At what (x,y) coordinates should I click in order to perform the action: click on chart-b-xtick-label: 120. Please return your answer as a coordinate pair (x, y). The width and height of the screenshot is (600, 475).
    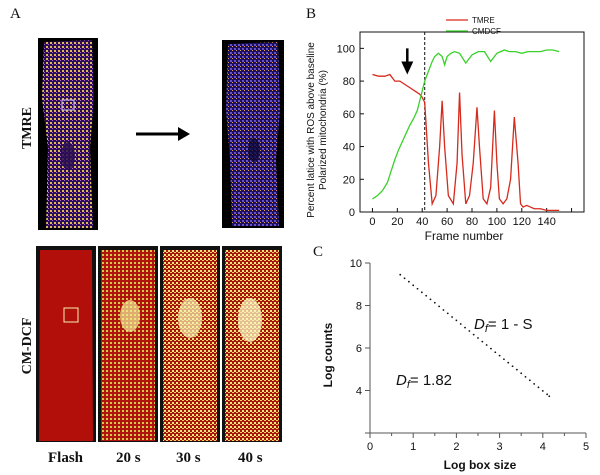
    Looking at the image, I should click on (522, 222).